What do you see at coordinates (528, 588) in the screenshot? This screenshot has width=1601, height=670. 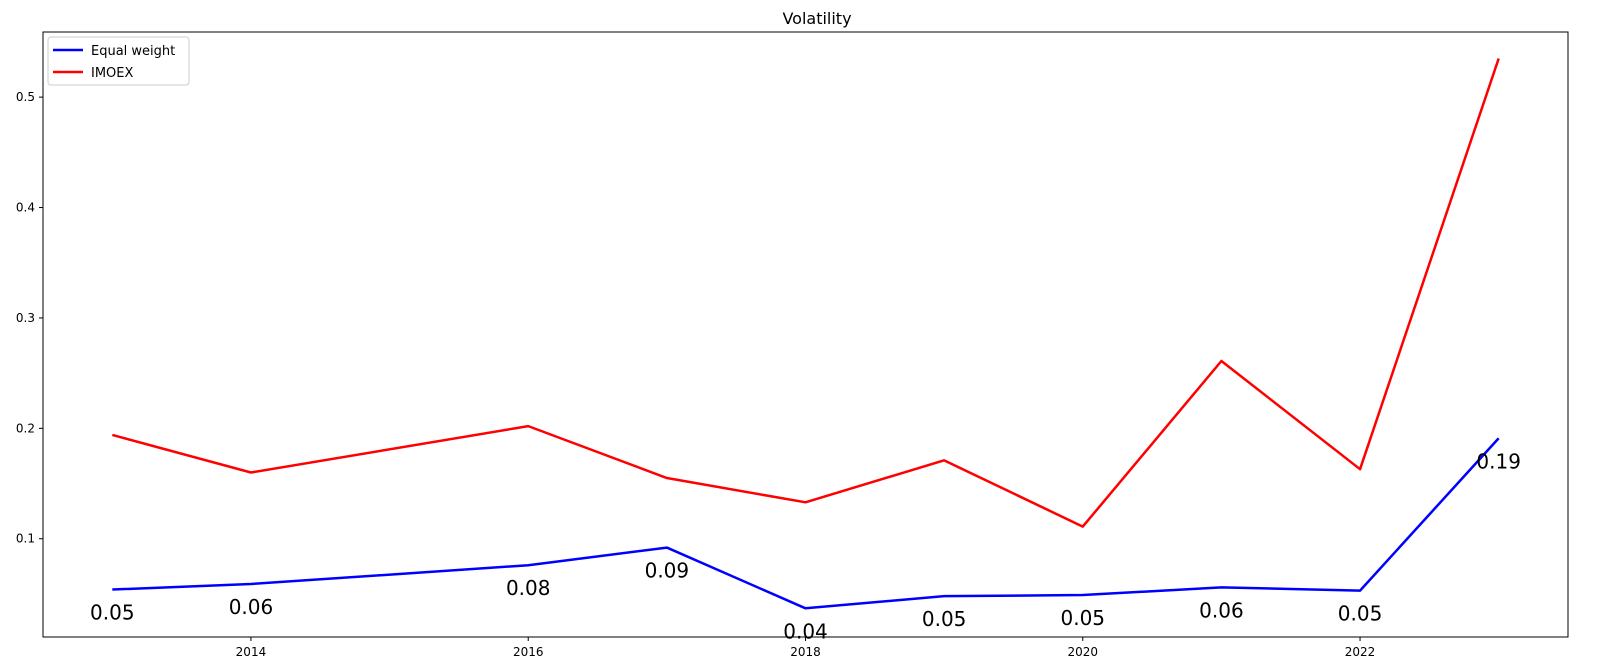 I see `data-label: 0.08` at bounding box center [528, 588].